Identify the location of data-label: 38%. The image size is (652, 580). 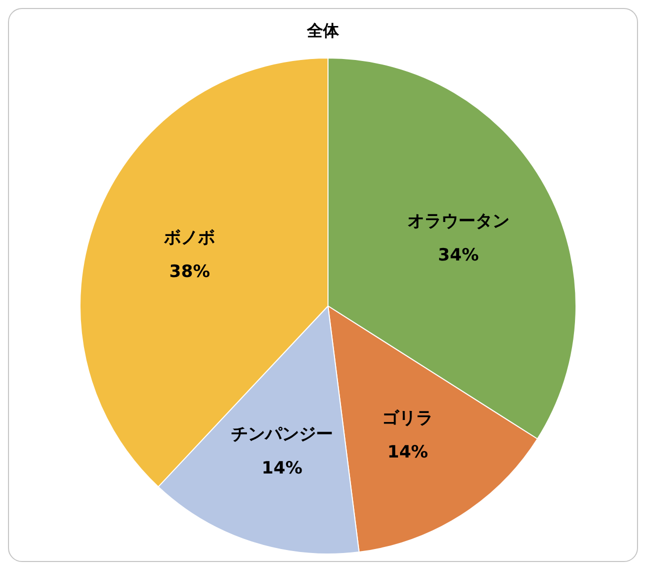
(189, 272).